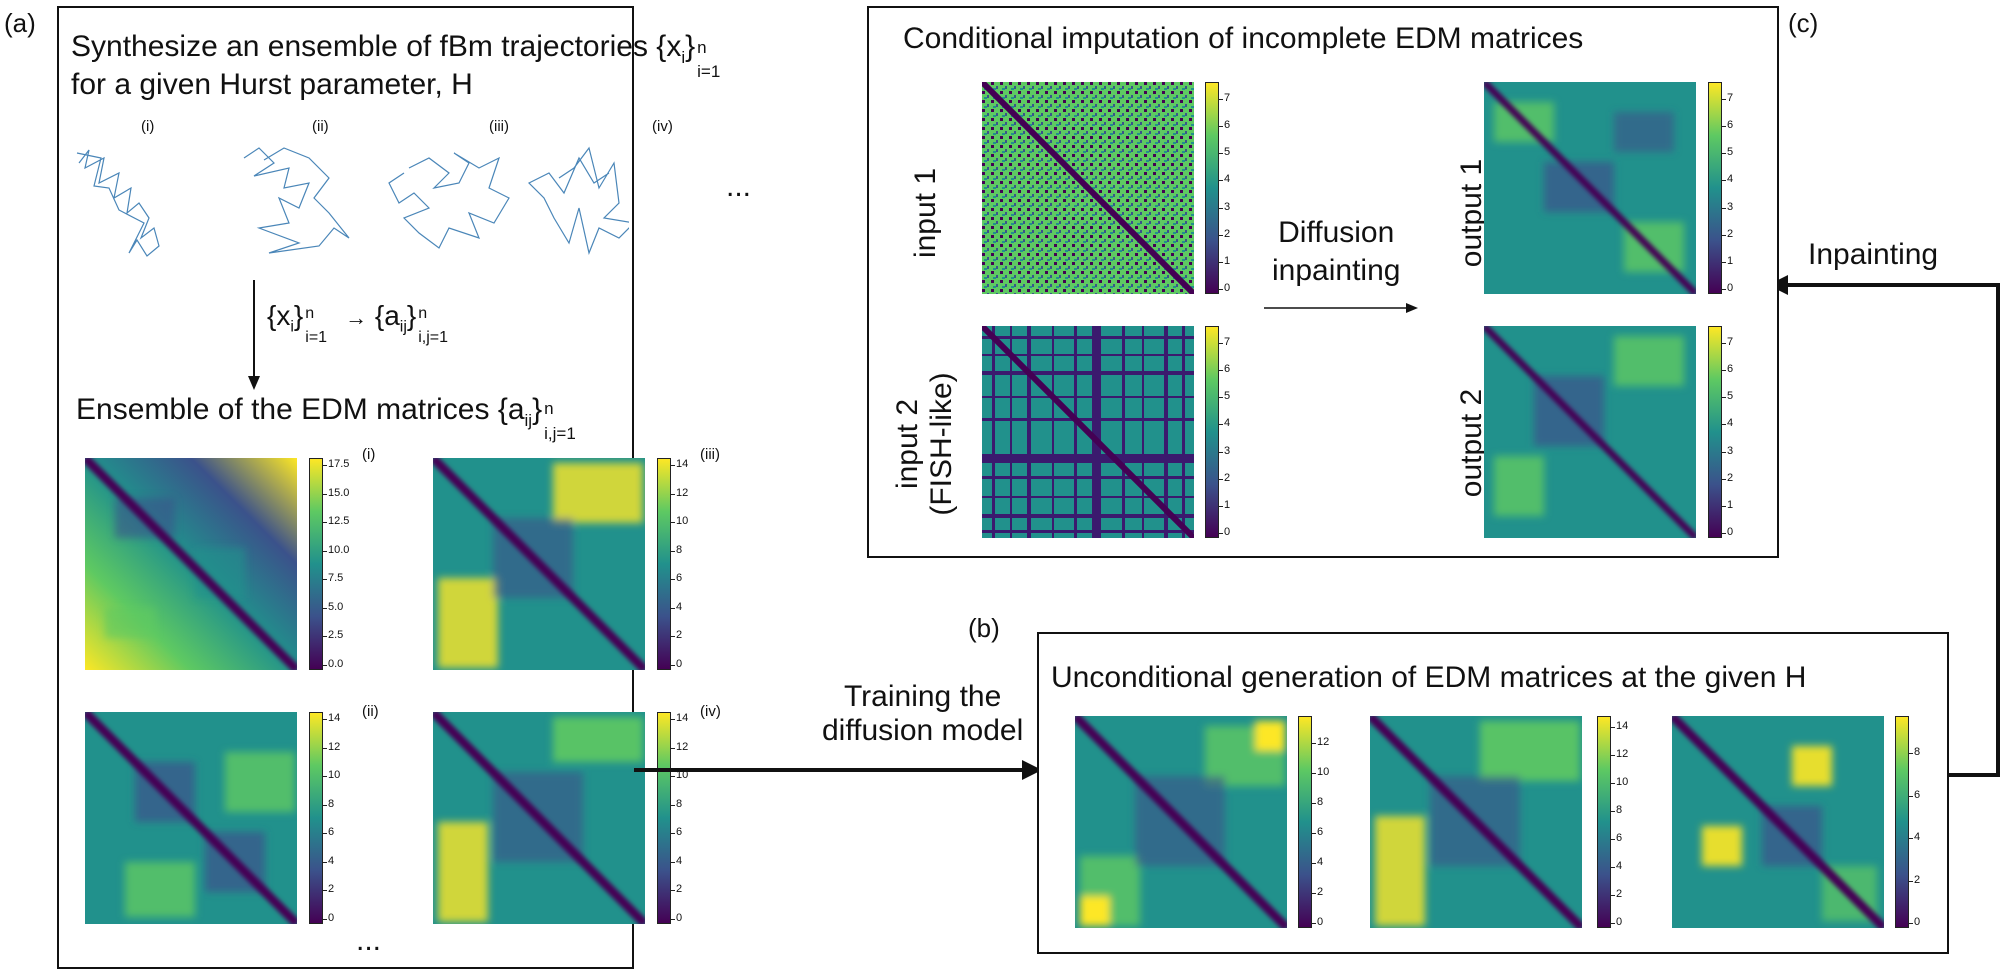  I want to click on fbm-trajectories, so click(352, 201).